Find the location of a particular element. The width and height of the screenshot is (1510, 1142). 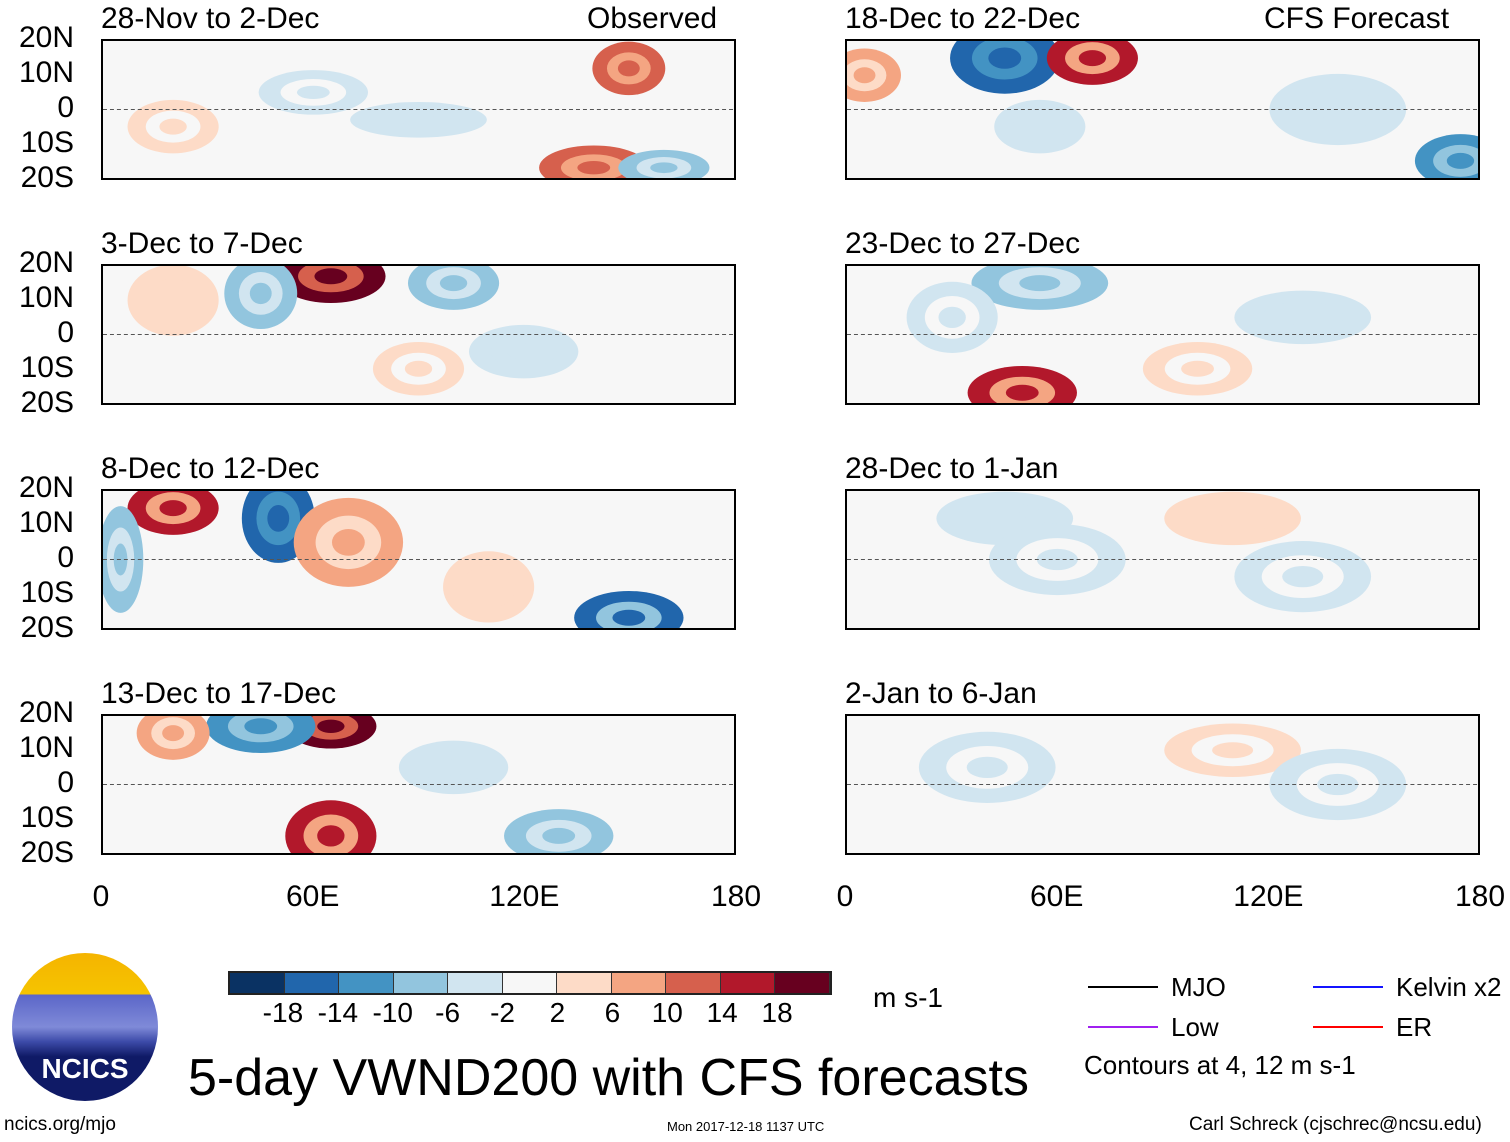

panel-title: 13-Dec to 17-Dec is located at coordinates (219, 693).